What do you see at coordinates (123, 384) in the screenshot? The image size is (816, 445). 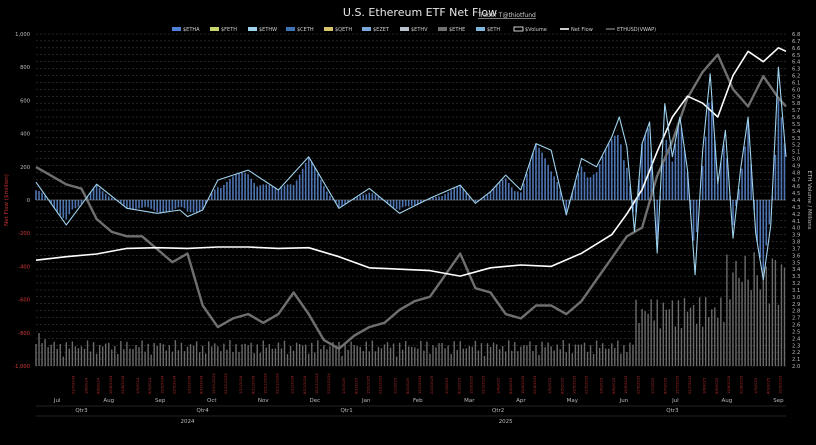 I see `date-tick: 22/8/2024` at bounding box center [123, 384].